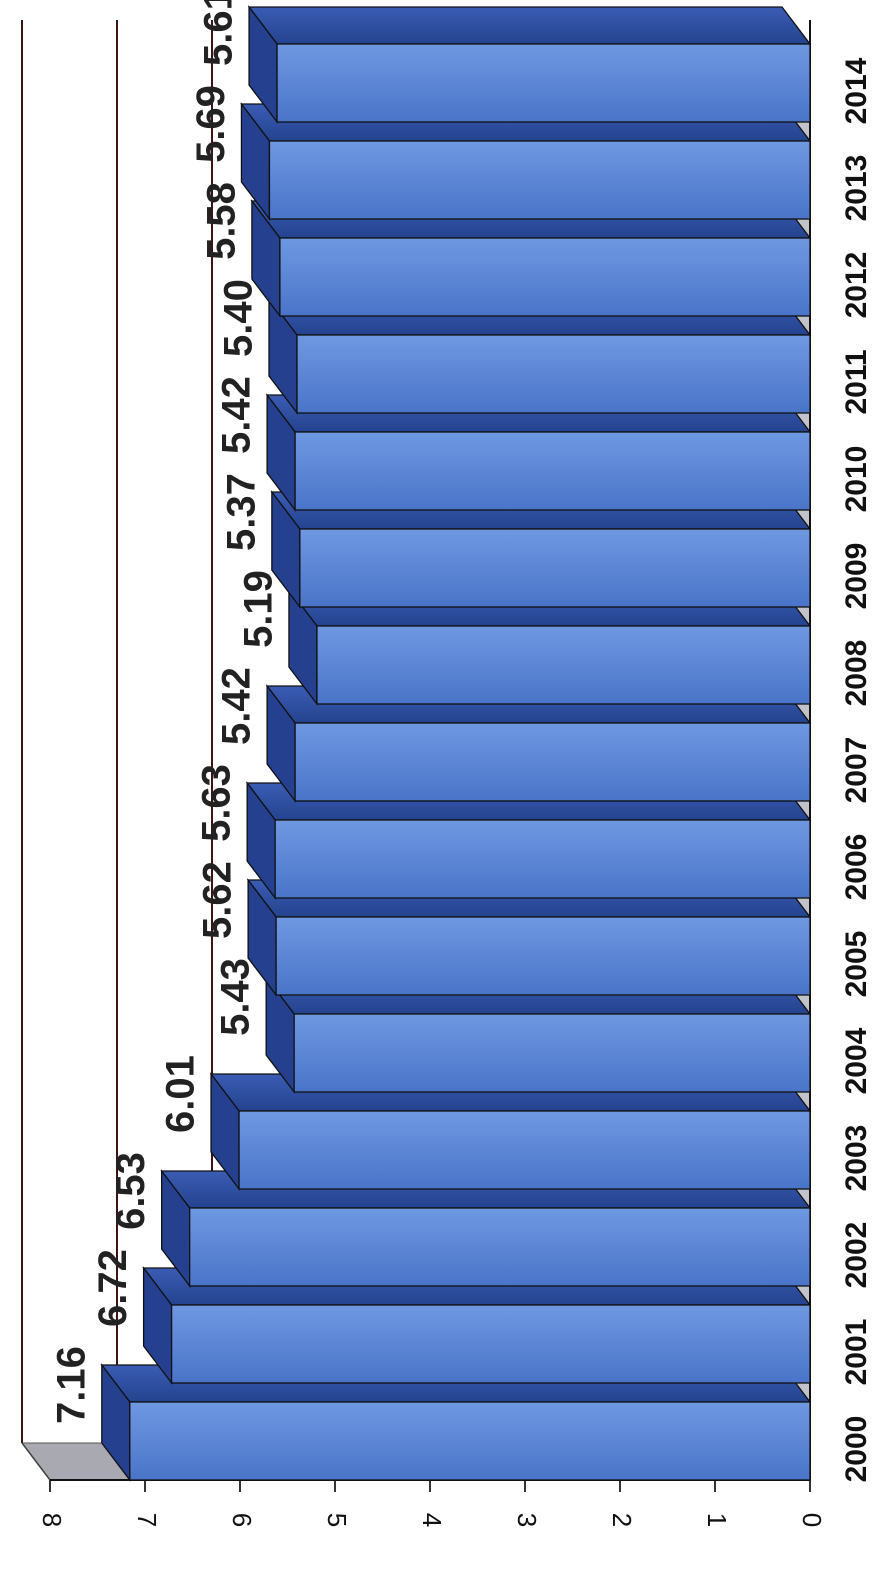  I want to click on data-label: 5.62, so click(218, 900).